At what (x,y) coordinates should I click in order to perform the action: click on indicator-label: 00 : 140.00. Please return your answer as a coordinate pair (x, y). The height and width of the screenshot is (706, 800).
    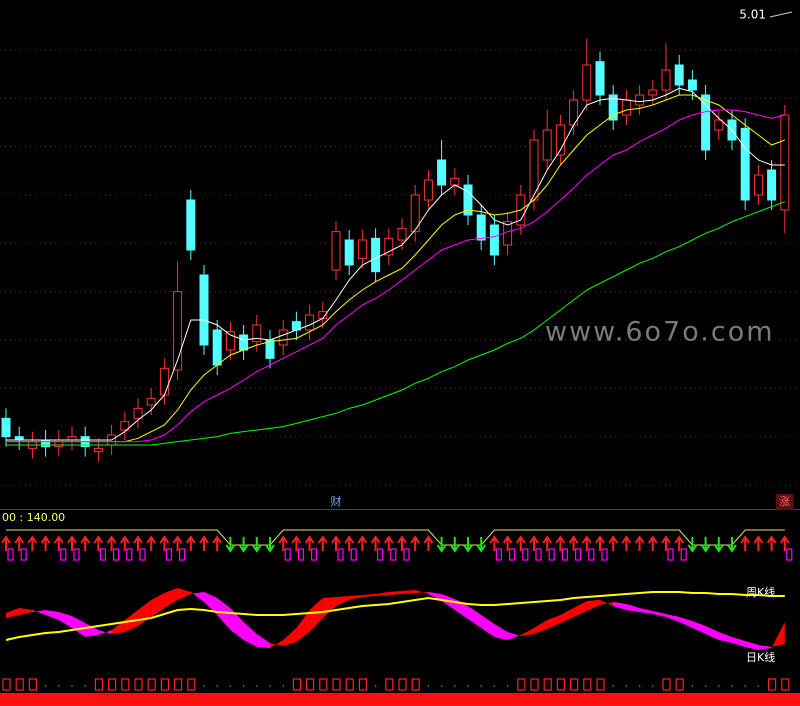
    Looking at the image, I should click on (33, 517).